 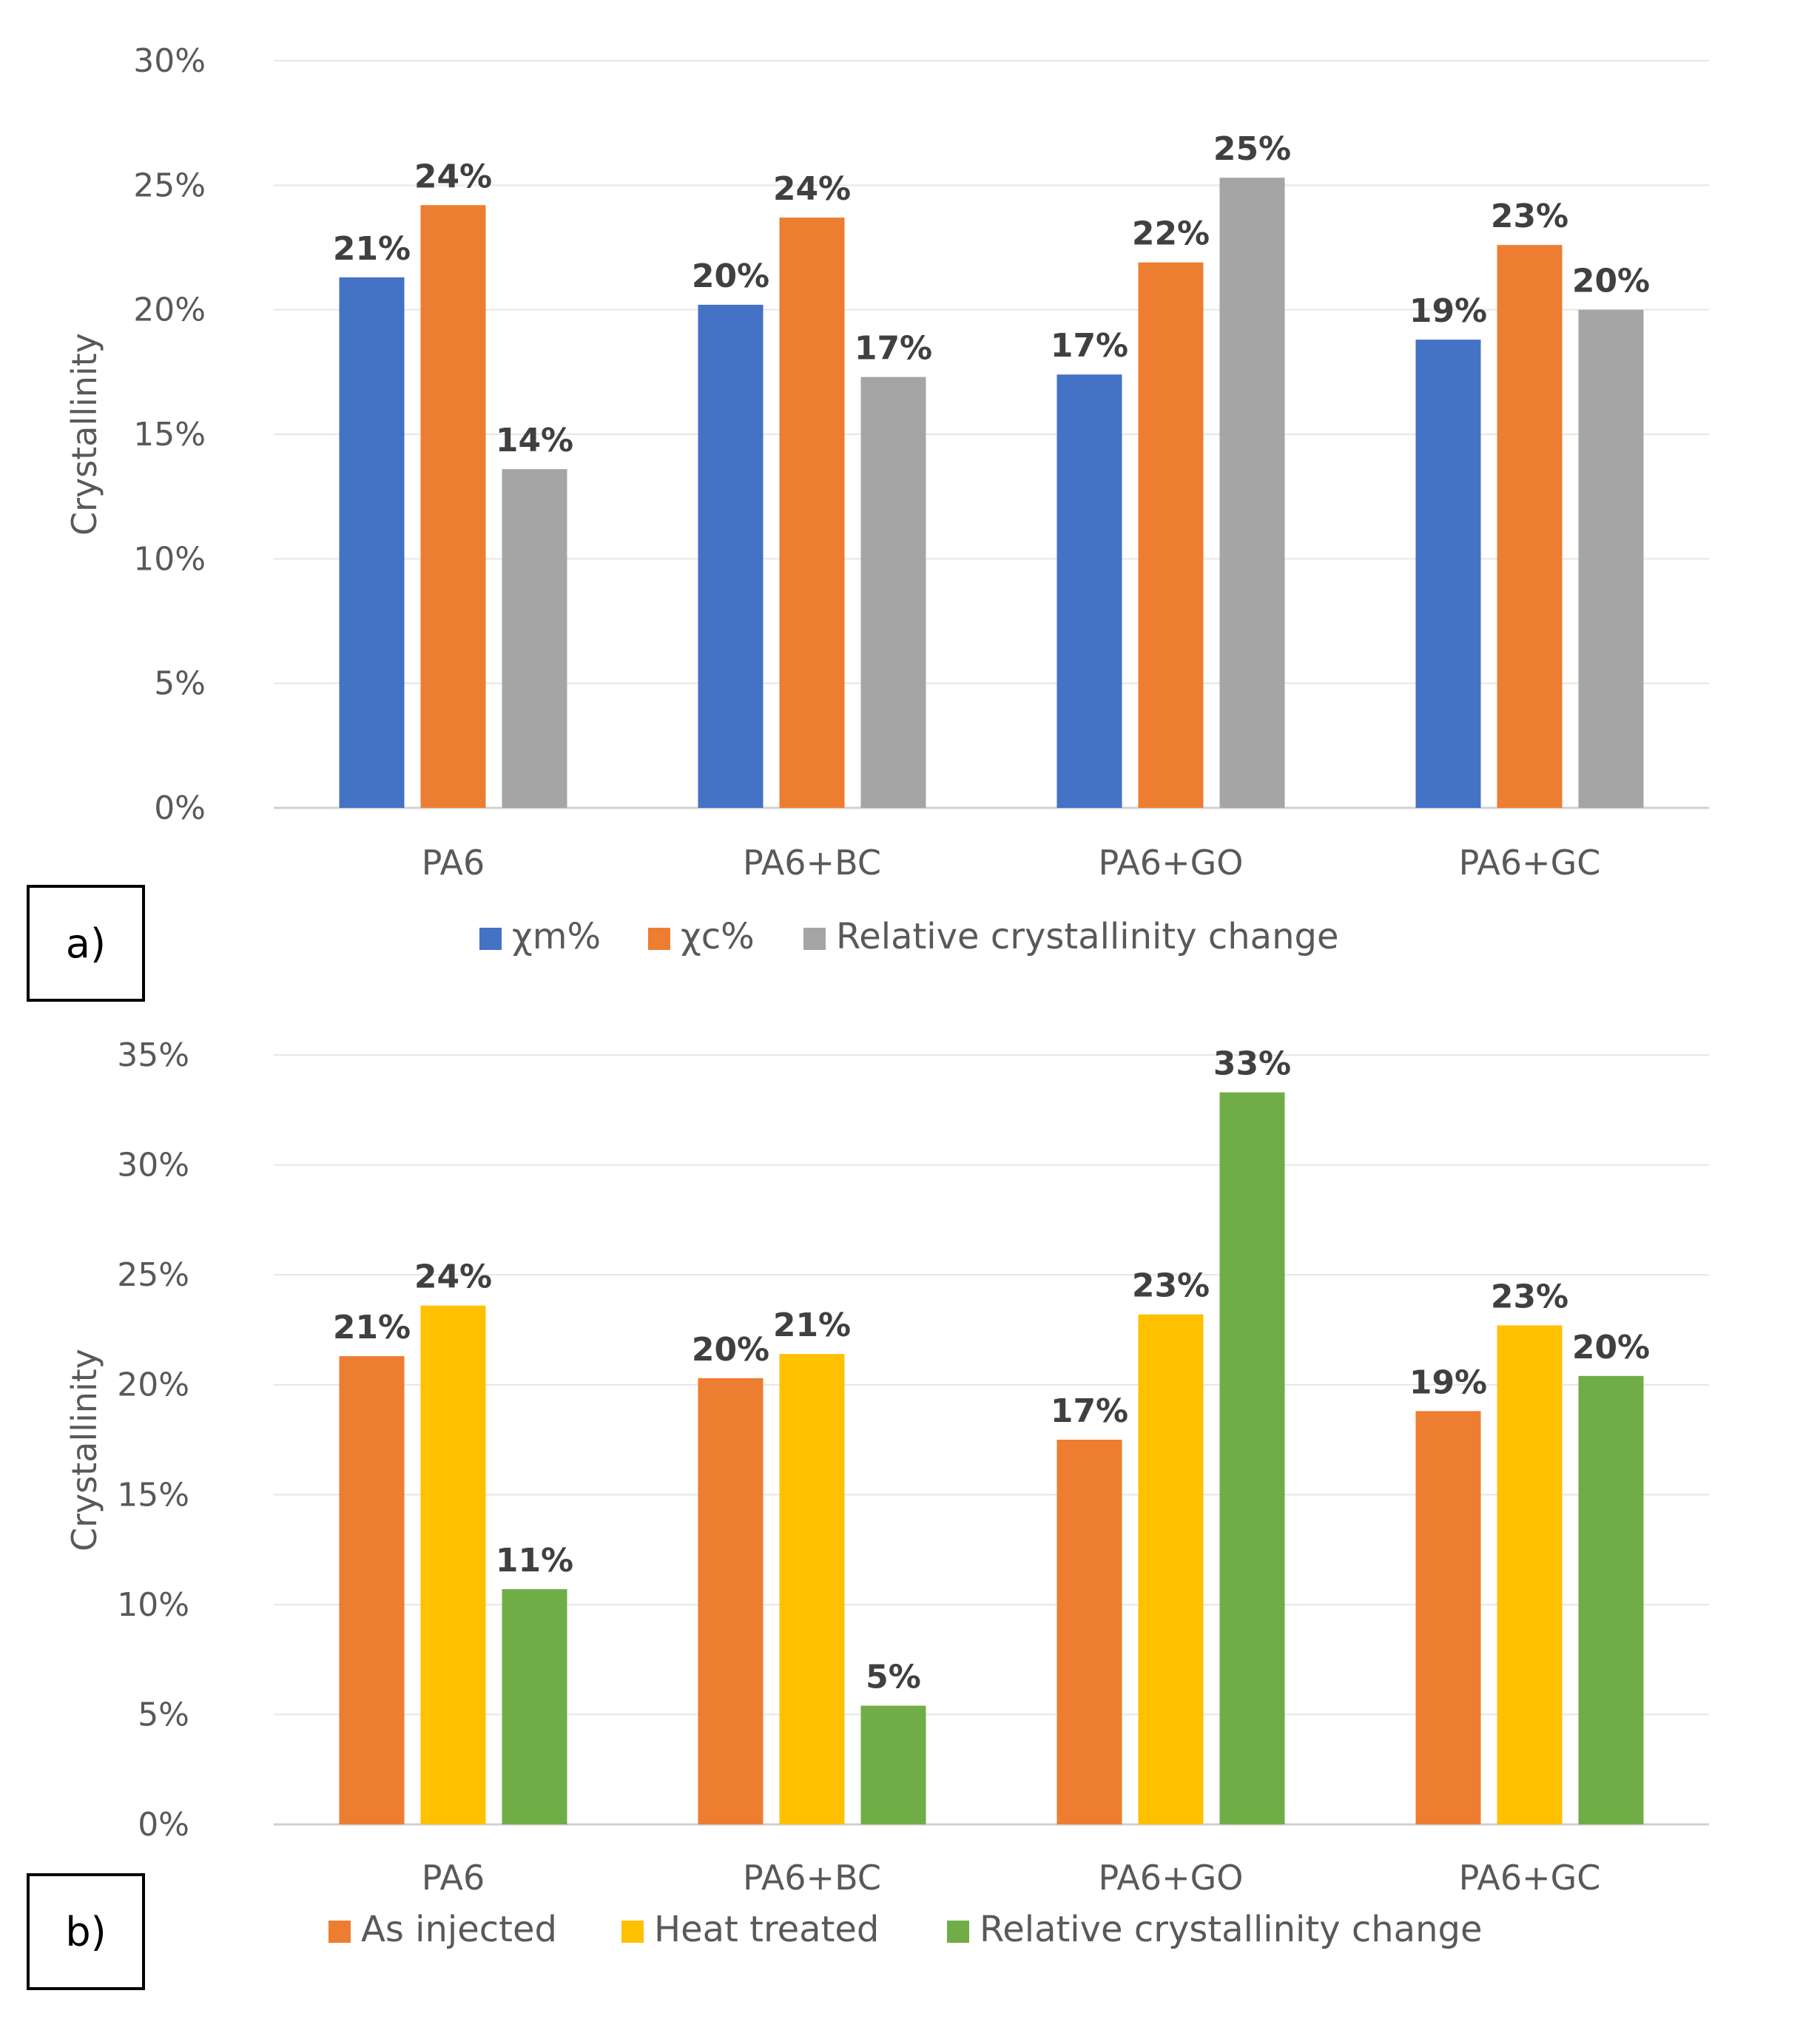 I want to click on legend-label: χm%, so click(x=556, y=936).